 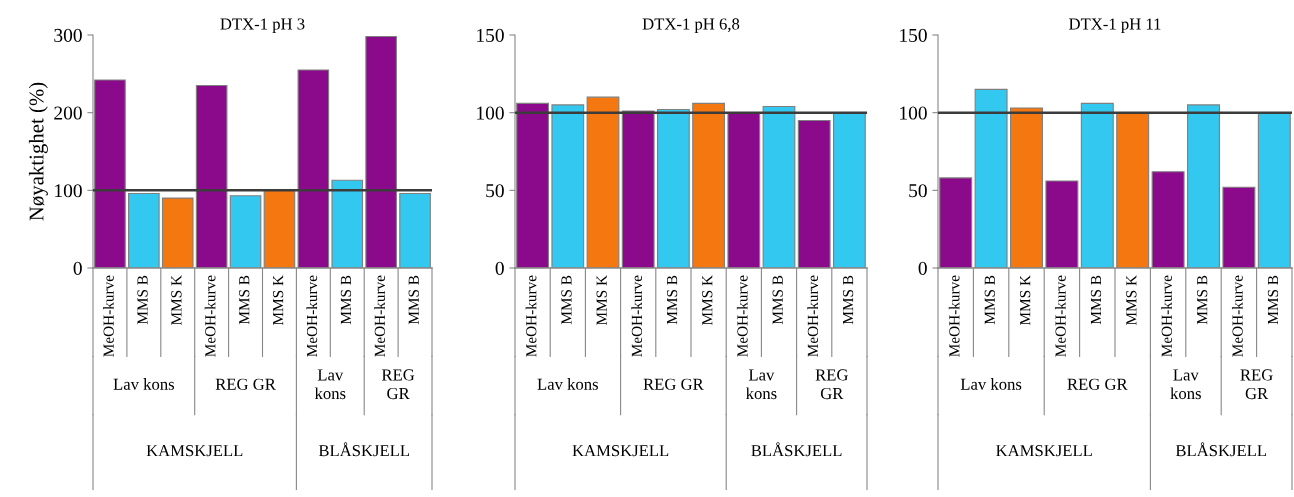 What do you see at coordinates (68, 113) in the screenshot?
I see `y-tick-label: 200` at bounding box center [68, 113].